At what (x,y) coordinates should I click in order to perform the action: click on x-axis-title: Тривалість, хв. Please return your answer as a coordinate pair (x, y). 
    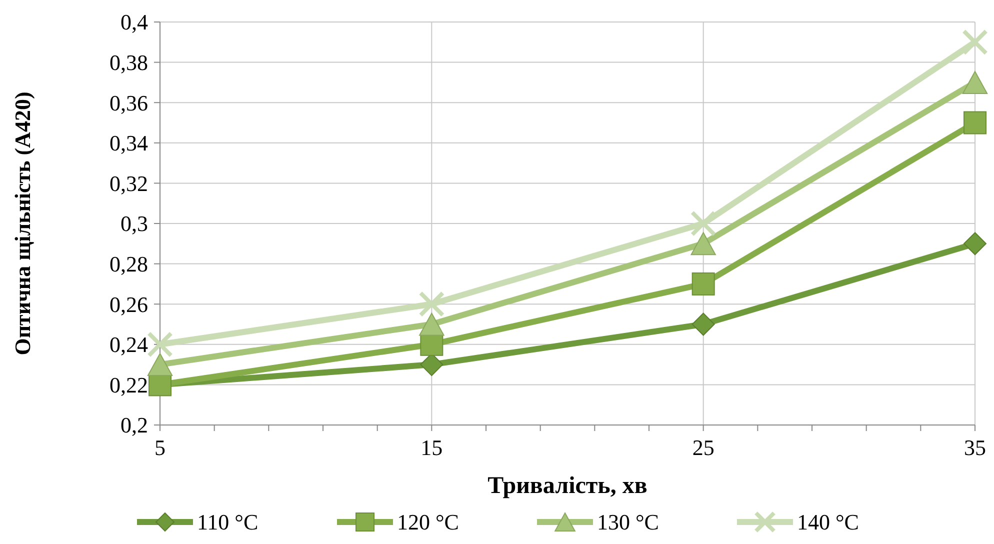
    Looking at the image, I should click on (568, 486).